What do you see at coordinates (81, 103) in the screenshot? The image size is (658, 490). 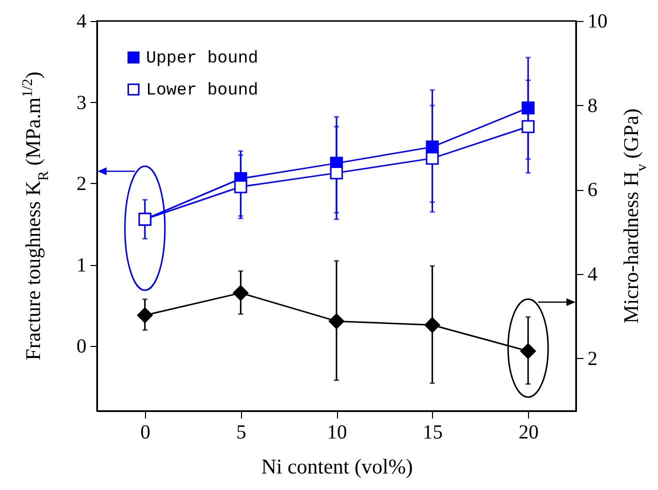 I see `y-tick-label: 3` at bounding box center [81, 103].